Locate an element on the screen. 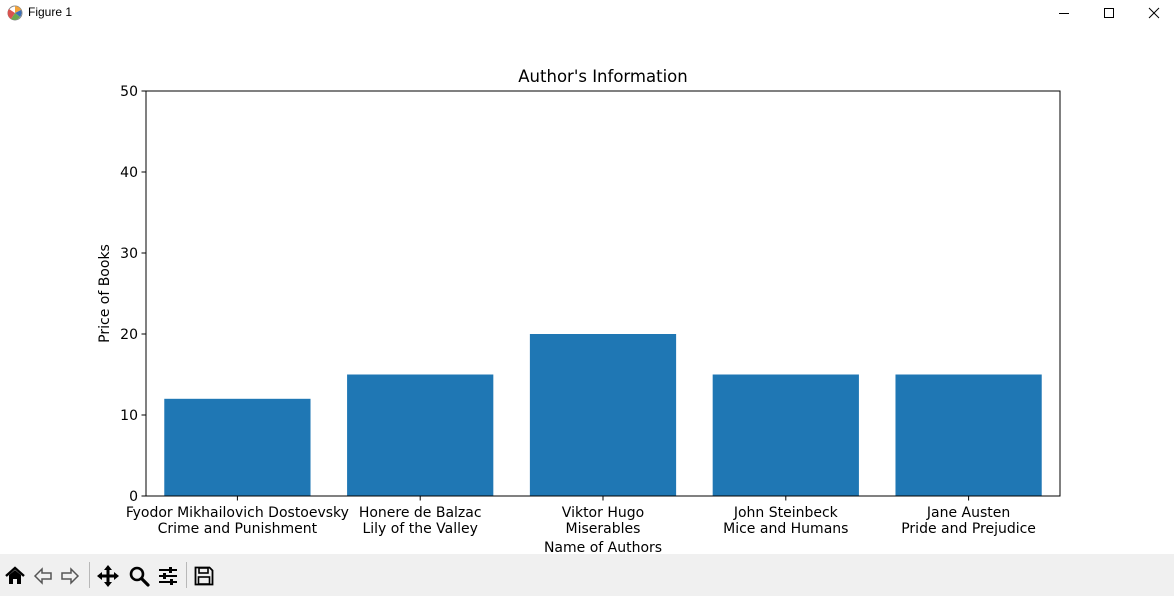 Image resolution: width=1174 pixels, height=596 pixels. x-tick-label: Mice and Humans is located at coordinates (785, 529).